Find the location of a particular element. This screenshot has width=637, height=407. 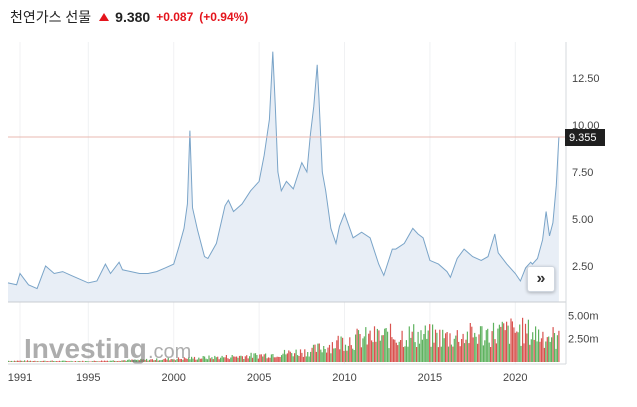

time-tick-label: 2020 is located at coordinates (515, 378).